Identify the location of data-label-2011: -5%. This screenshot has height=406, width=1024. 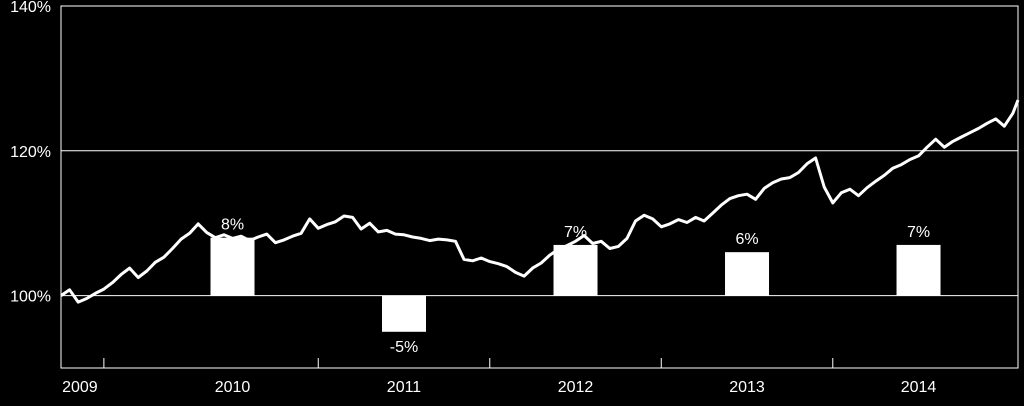
(404, 347).